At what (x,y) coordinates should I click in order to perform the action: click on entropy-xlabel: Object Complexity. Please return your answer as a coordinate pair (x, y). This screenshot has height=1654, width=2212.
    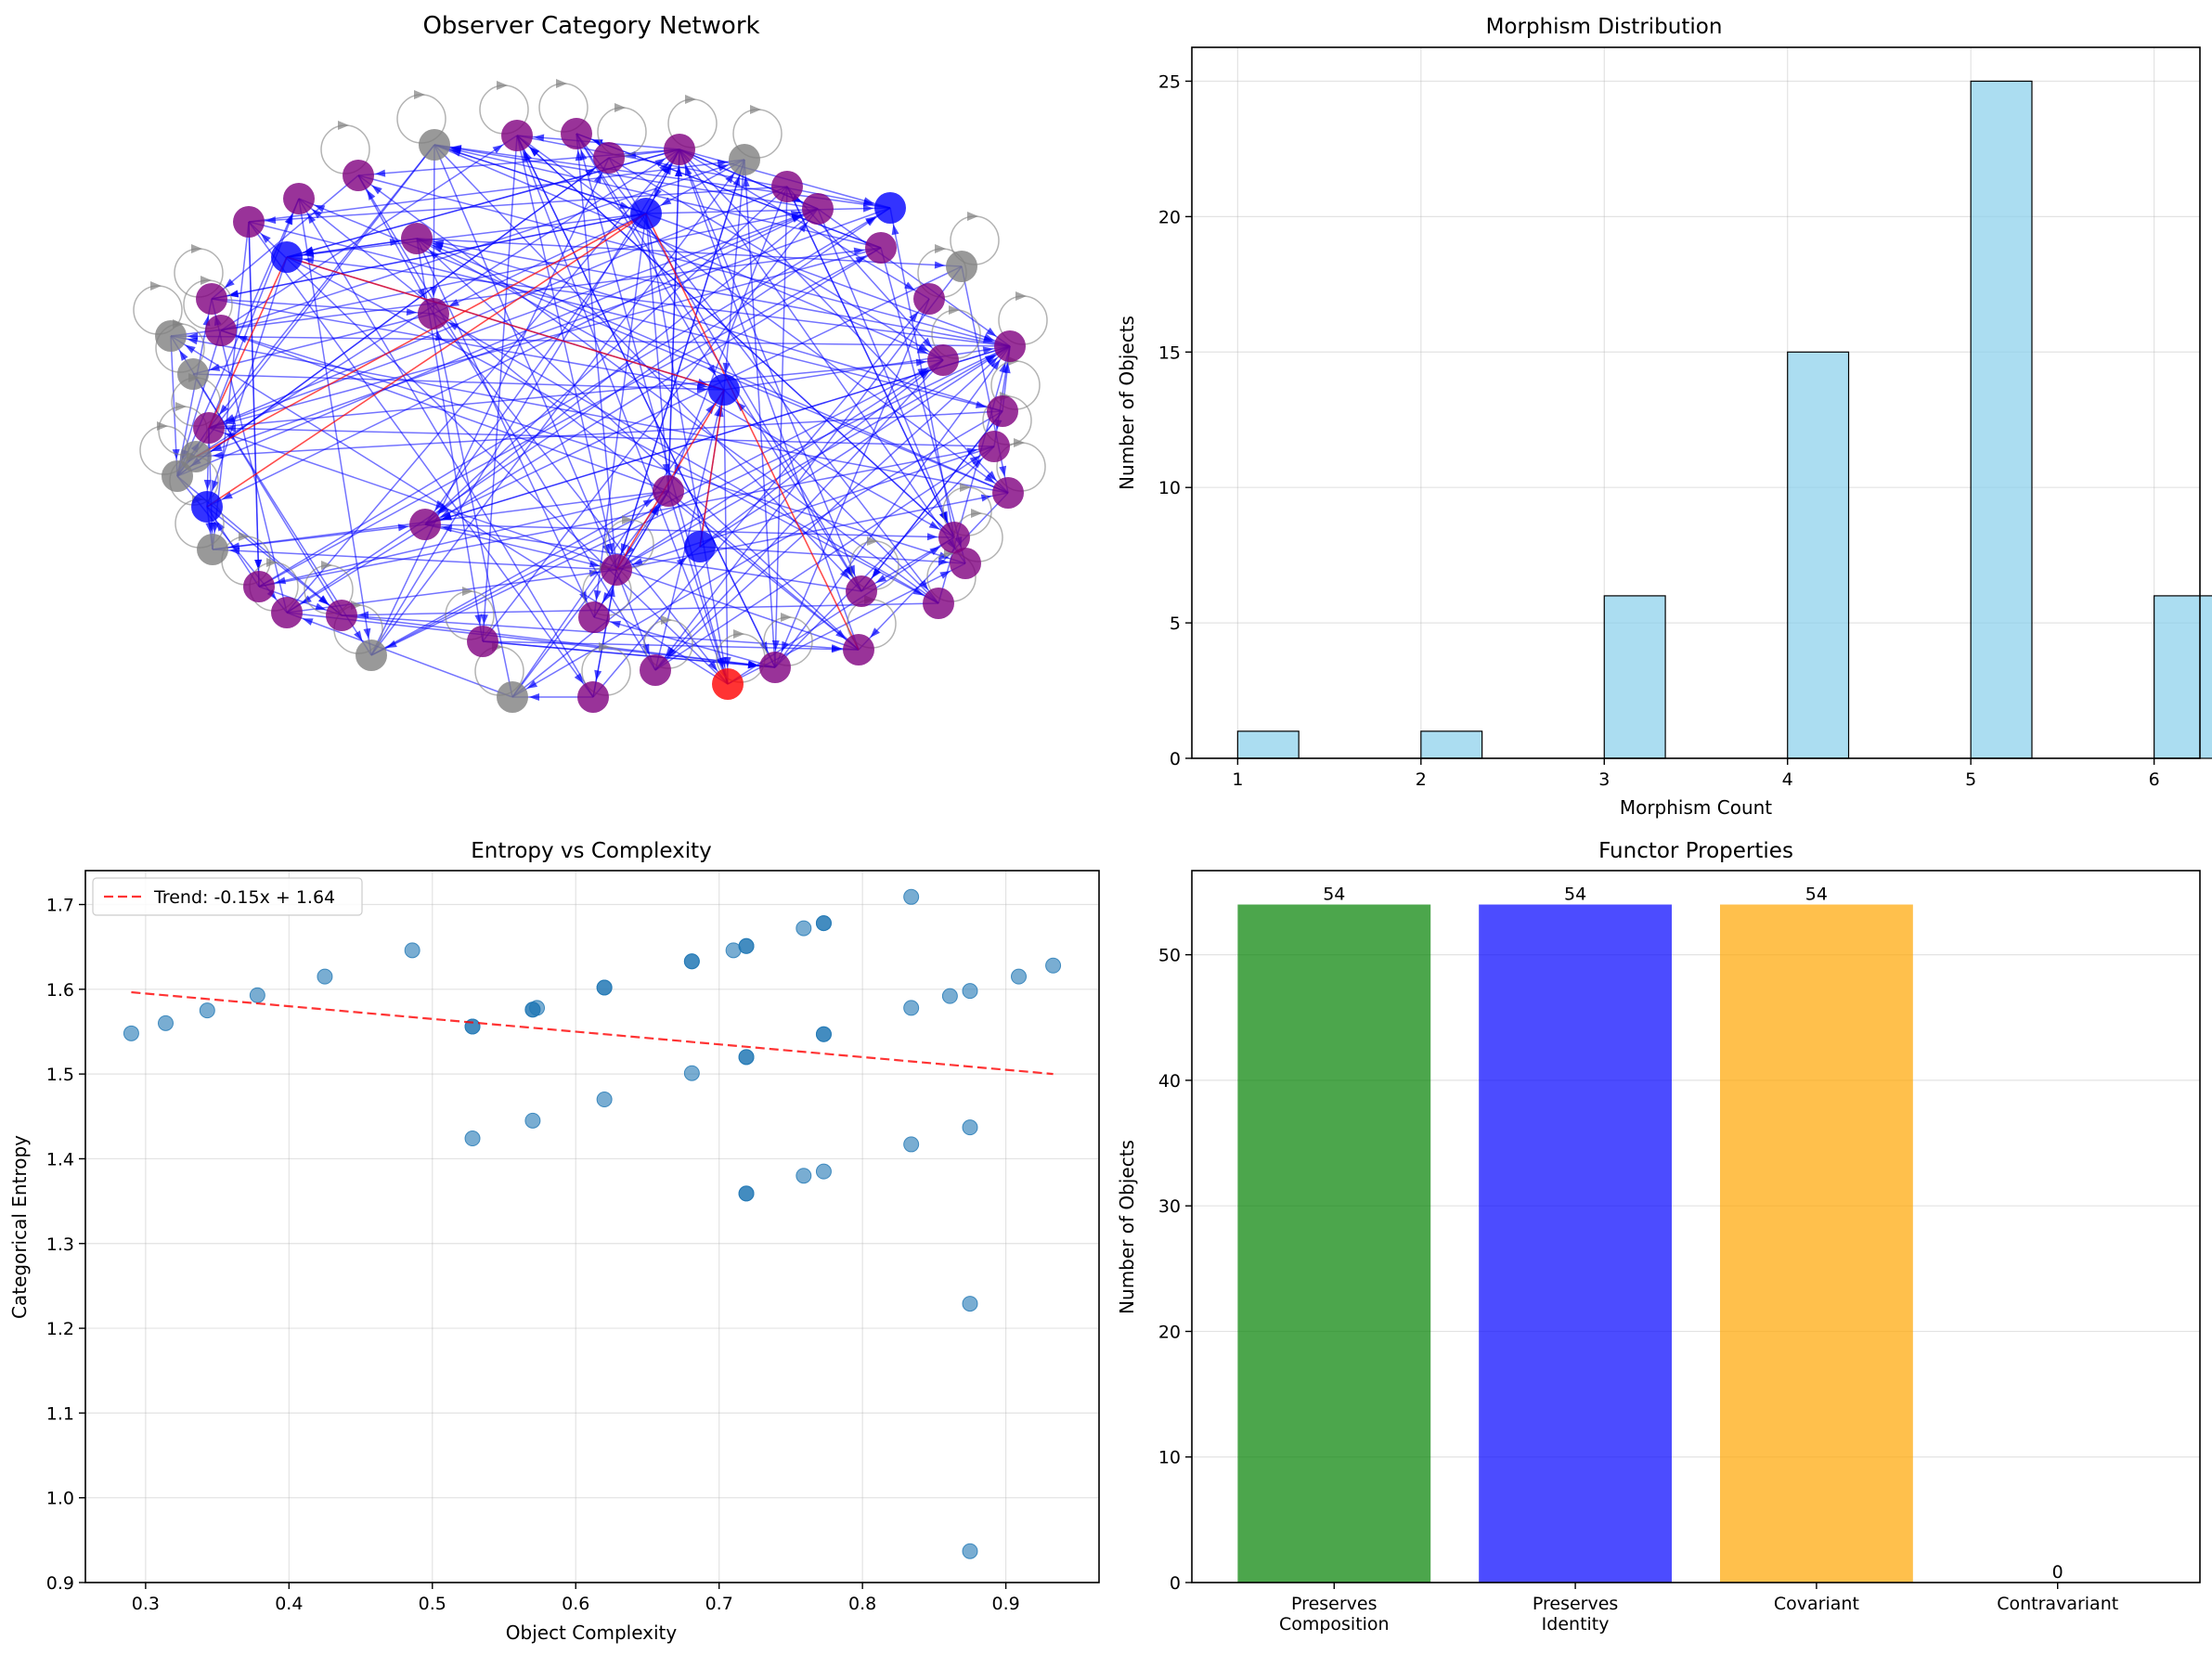
    Looking at the image, I should click on (592, 1633).